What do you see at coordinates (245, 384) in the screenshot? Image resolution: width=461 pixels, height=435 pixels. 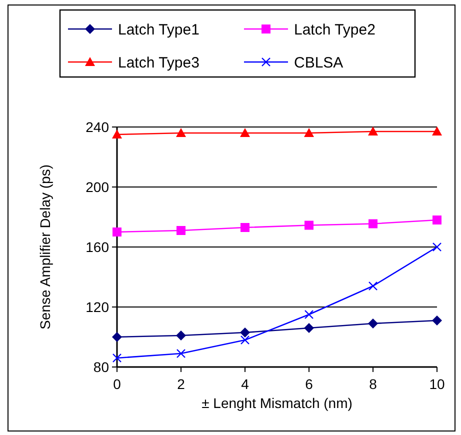 I see `x-tick-label: 4` at bounding box center [245, 384].